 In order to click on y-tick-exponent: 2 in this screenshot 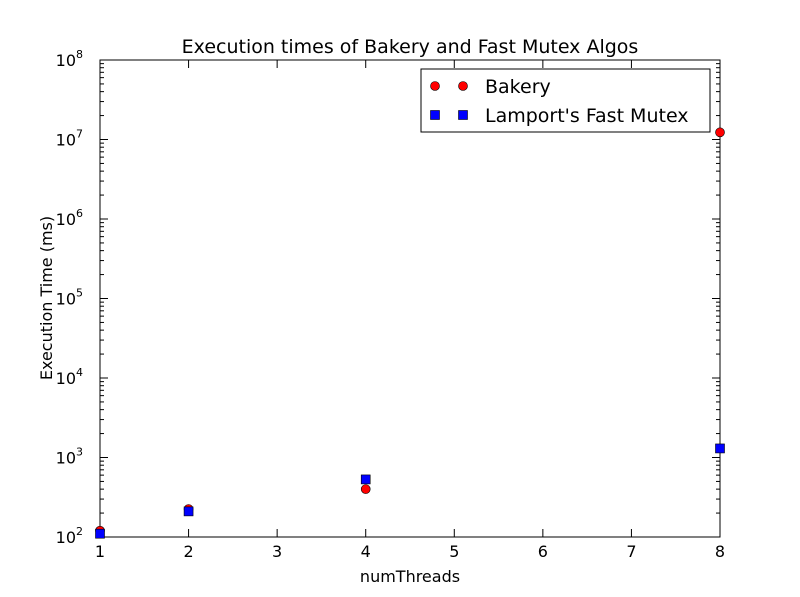, I will do `click(79, 531)`.